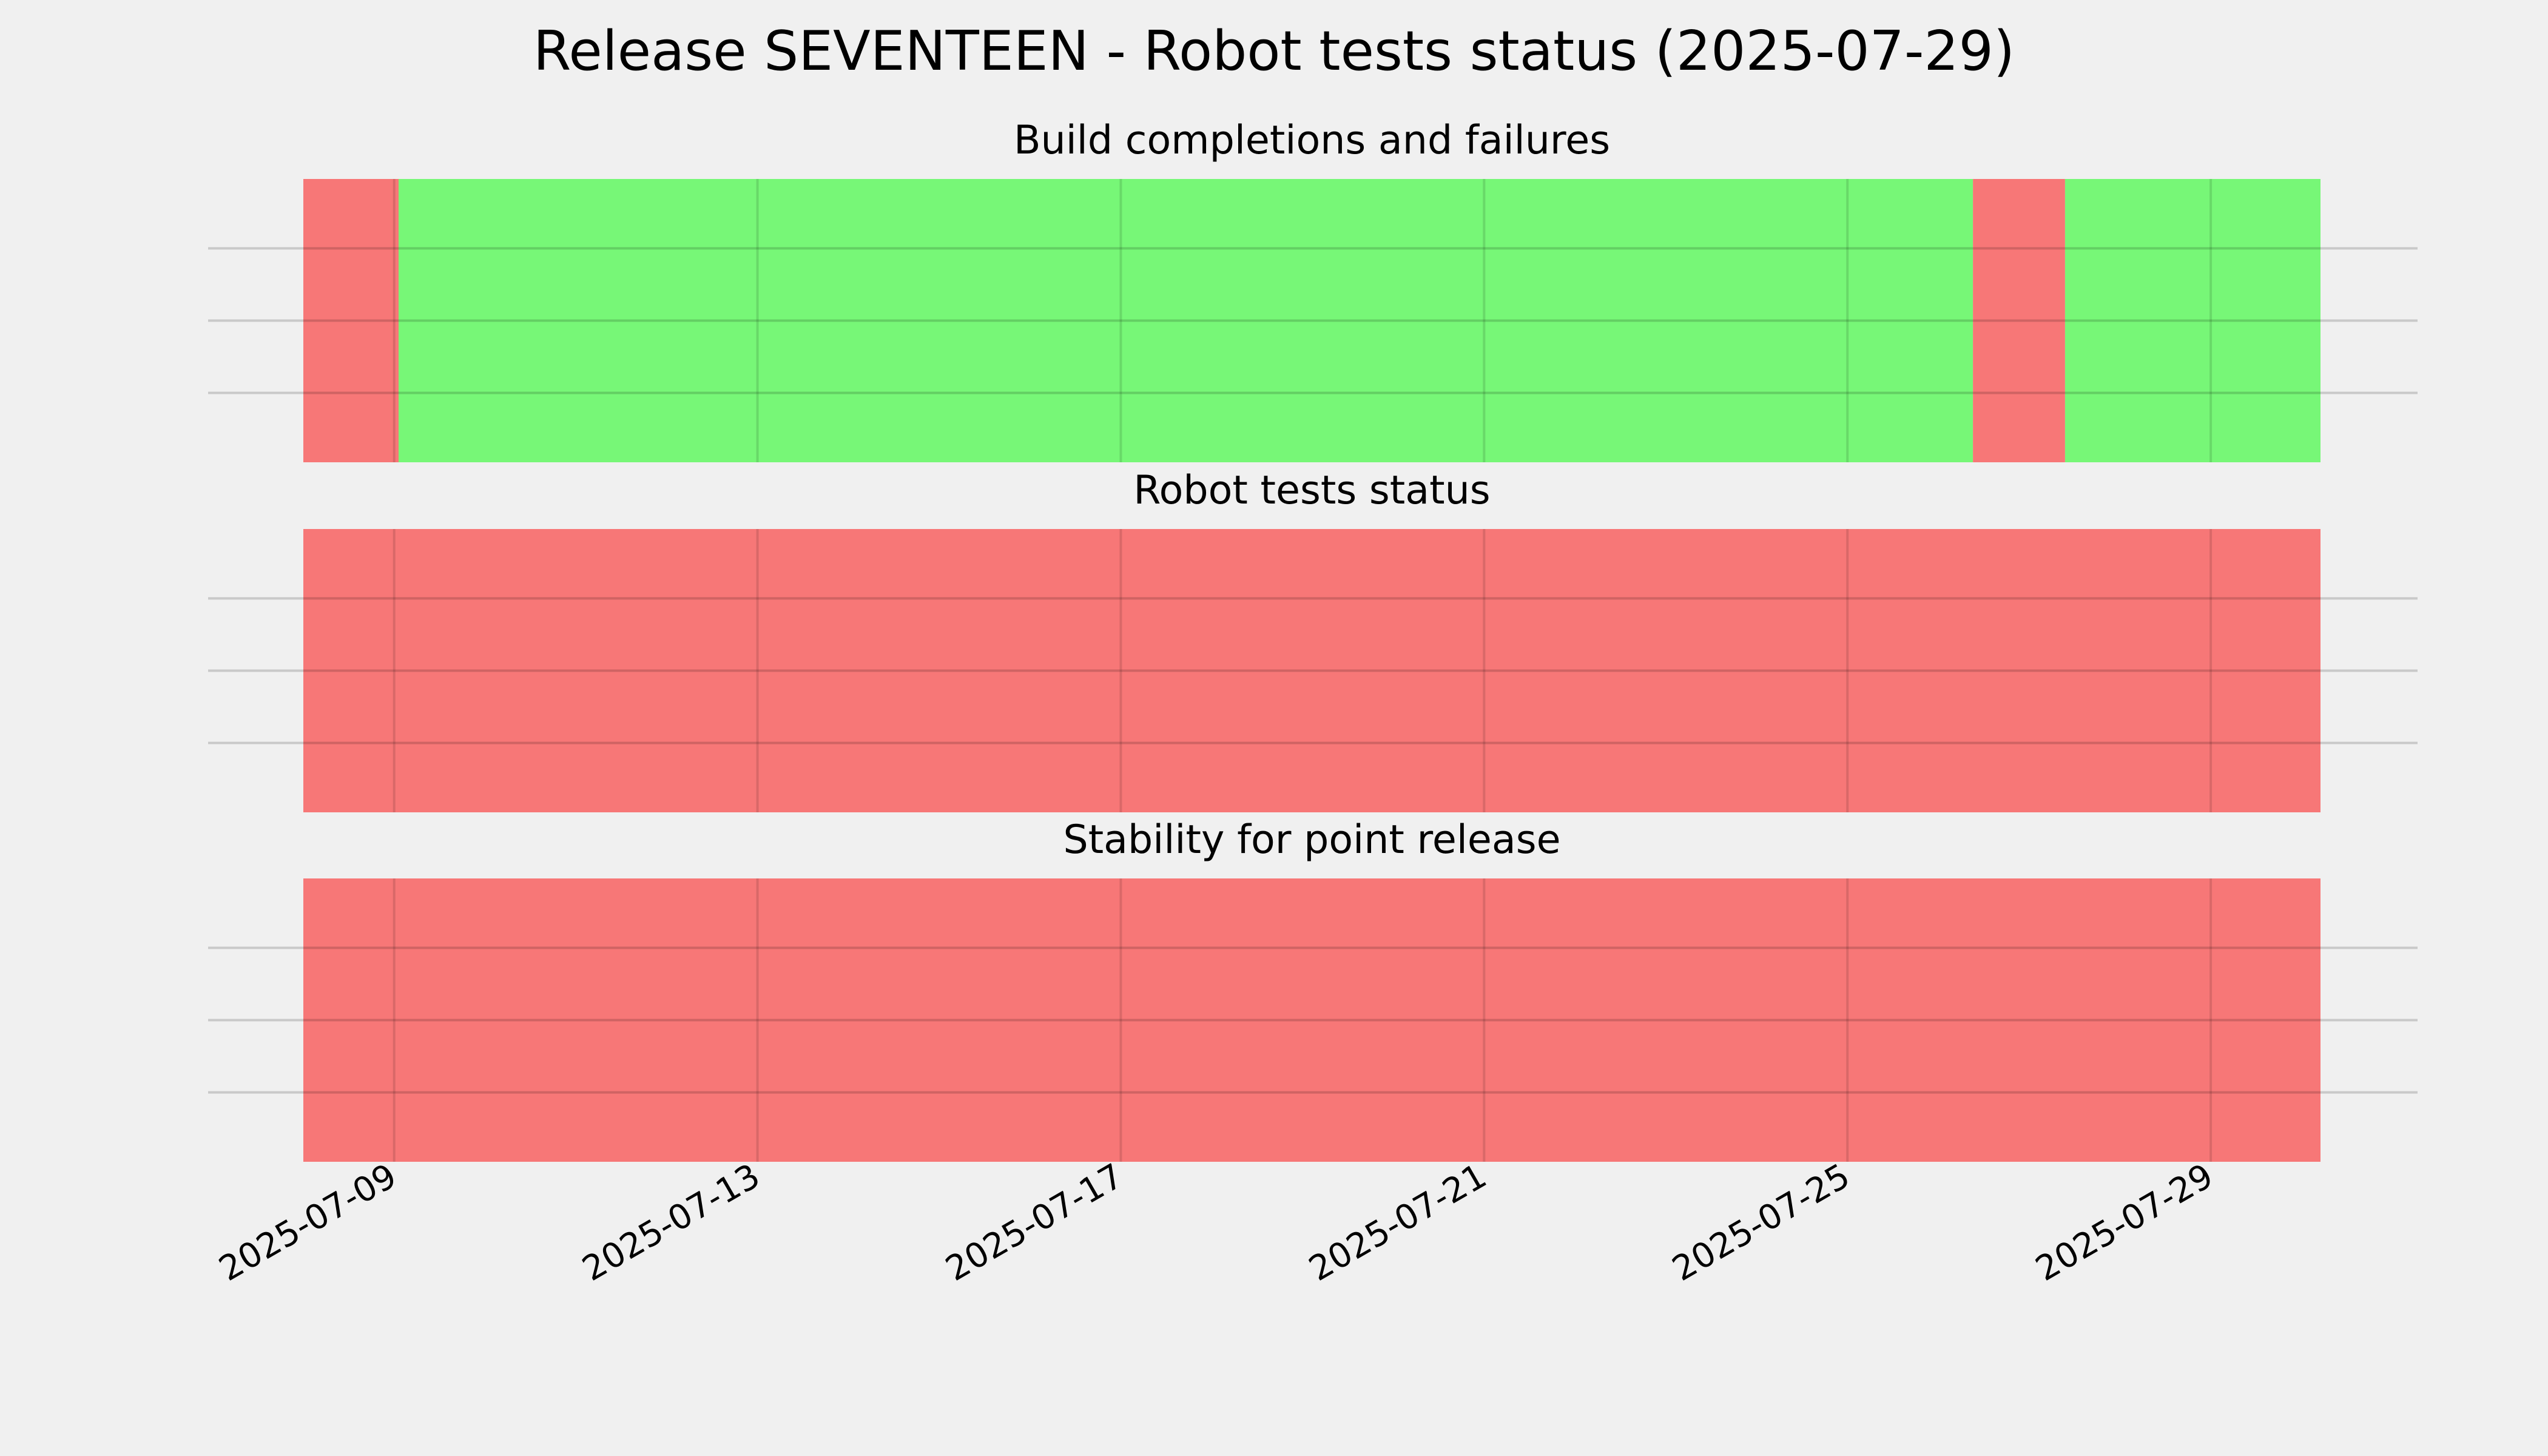 This screenshot has width=2548, height=1456. I want to click on x-tick-label: 2025-07-13, so click(671, 1222).